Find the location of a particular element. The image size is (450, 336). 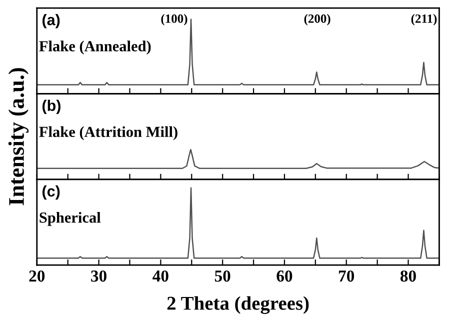

text: Flake (Attrition Mill) is located at coordinates (108, 133).